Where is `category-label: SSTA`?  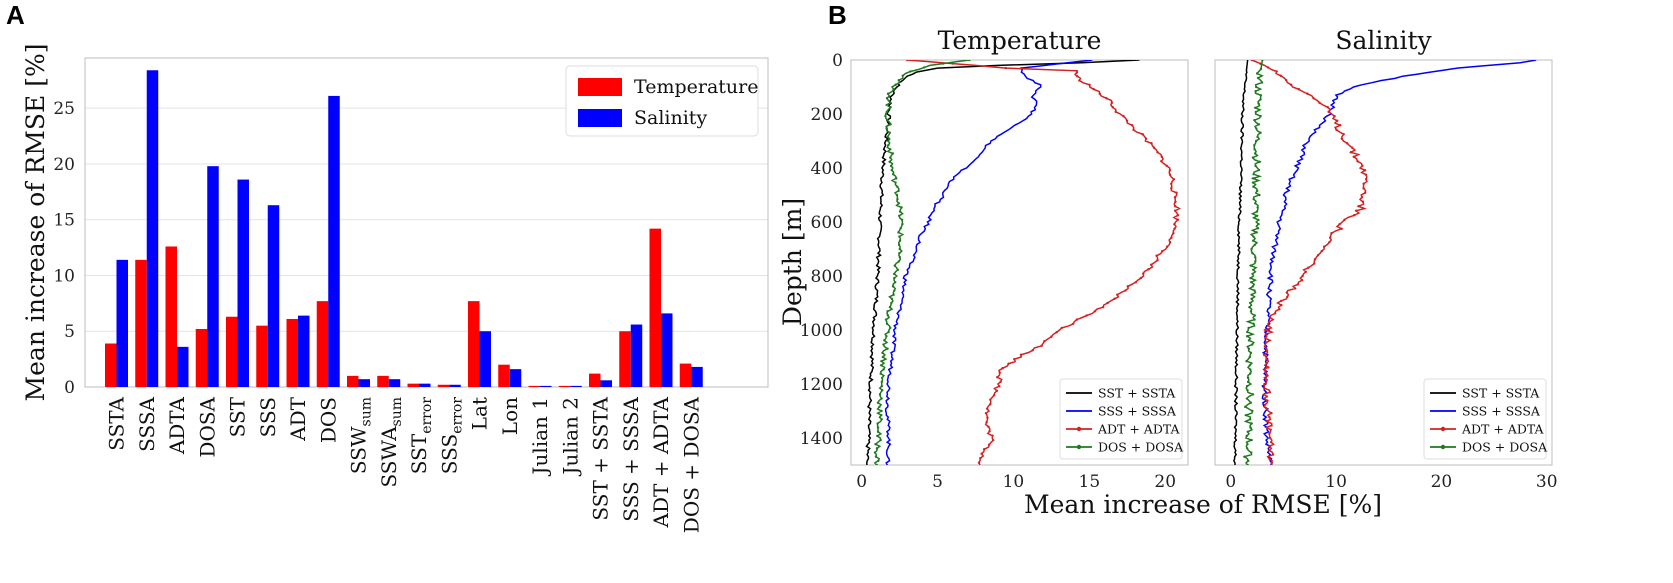
category-label: SSTA is located at coordinates (117, 423).